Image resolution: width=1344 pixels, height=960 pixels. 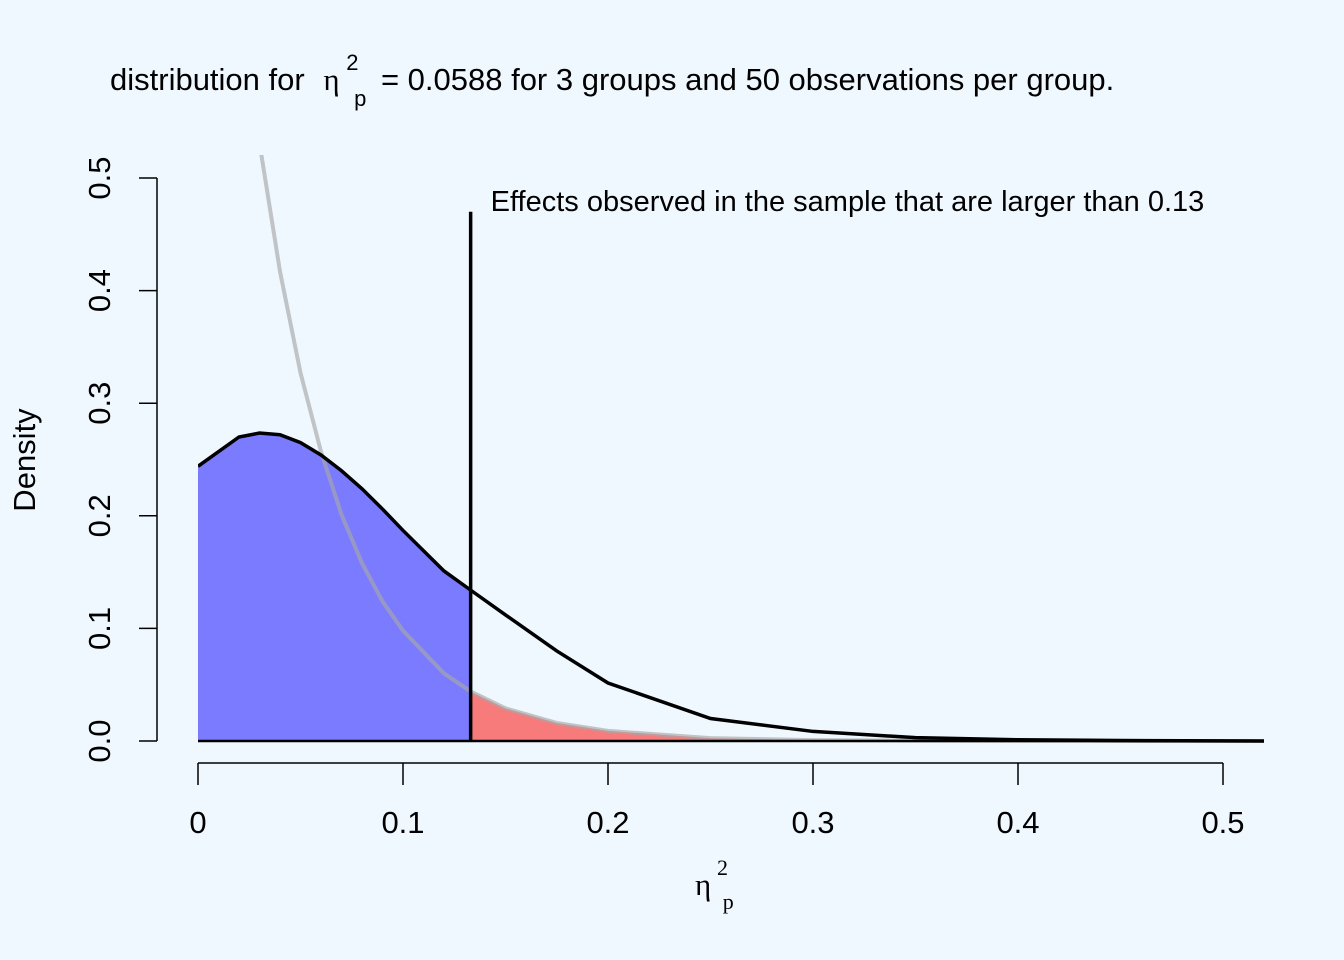 What do you see at coordinates (197, 822) in the screenshot?
I see `x-tick-label: 0` at bounding box center [197, 822].